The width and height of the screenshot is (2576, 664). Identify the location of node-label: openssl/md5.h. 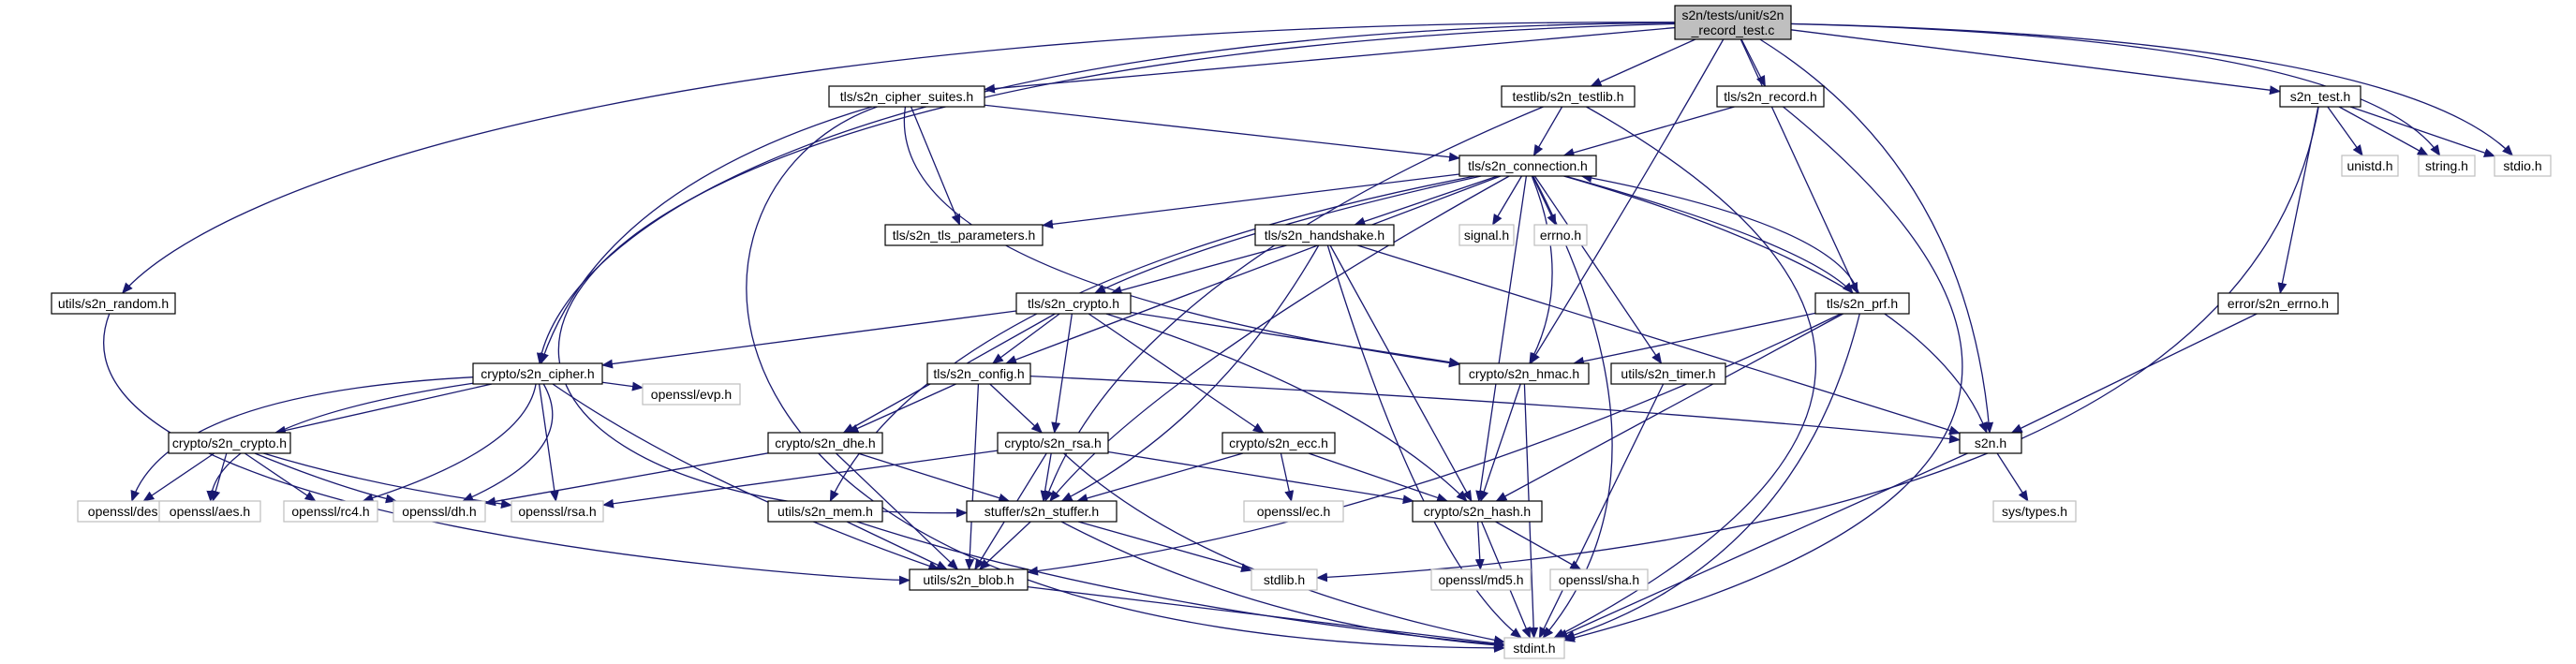
(1481, 579).